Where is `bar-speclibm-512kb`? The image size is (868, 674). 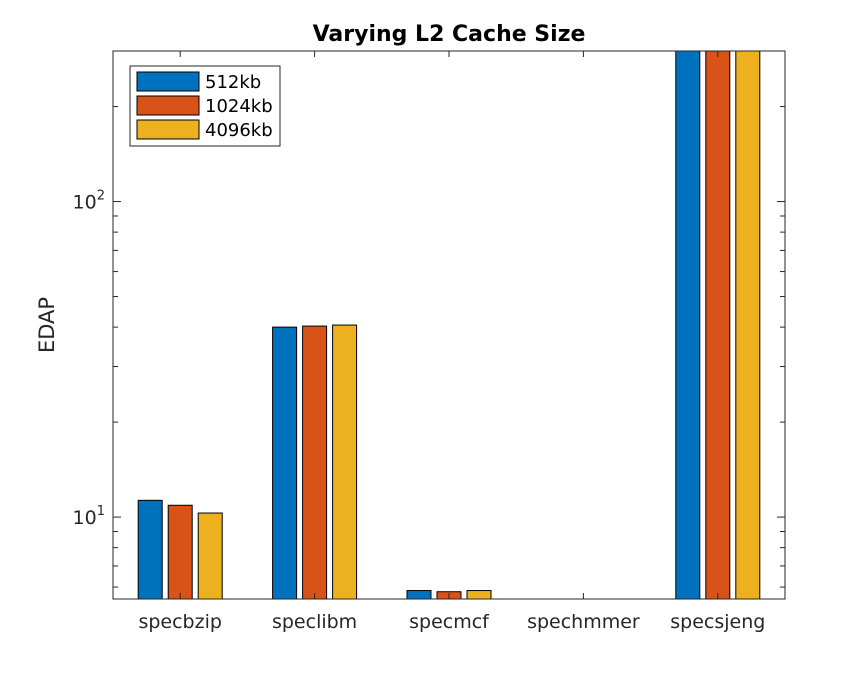 bar-speclibm-512kb is located at coordinates (285, 463).